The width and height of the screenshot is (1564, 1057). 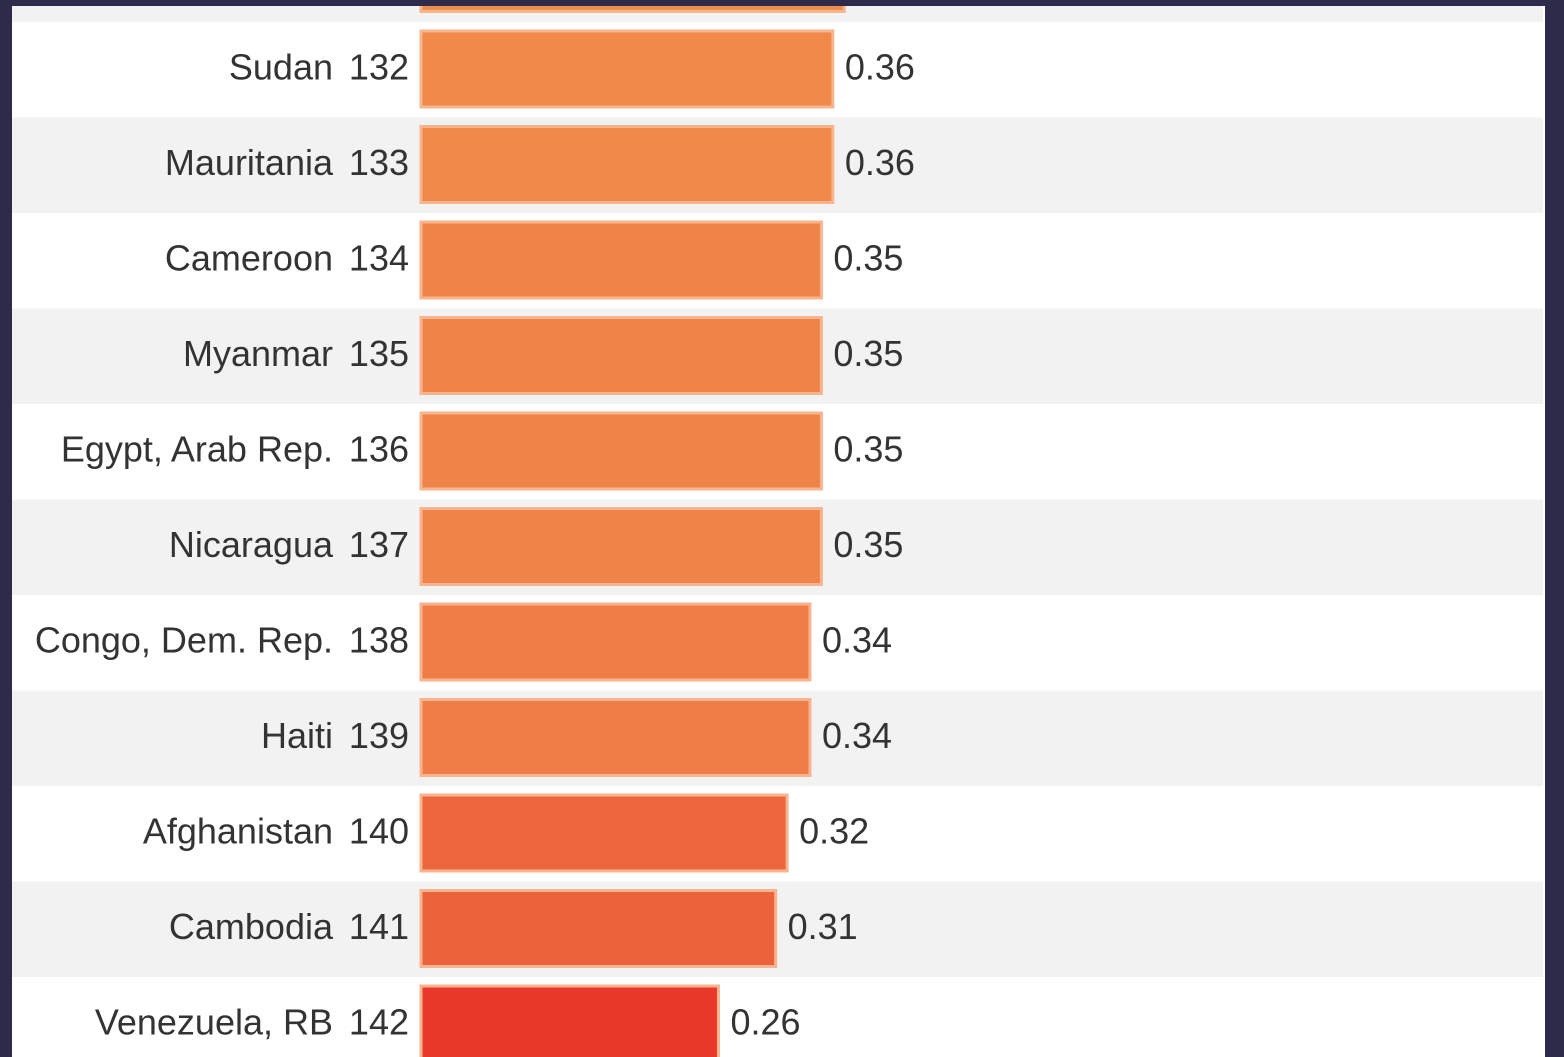 What do you see at coordinates (379, 1022) in the screenshot?
I see `rank-label: 142` at bounding box center [379, 1022].